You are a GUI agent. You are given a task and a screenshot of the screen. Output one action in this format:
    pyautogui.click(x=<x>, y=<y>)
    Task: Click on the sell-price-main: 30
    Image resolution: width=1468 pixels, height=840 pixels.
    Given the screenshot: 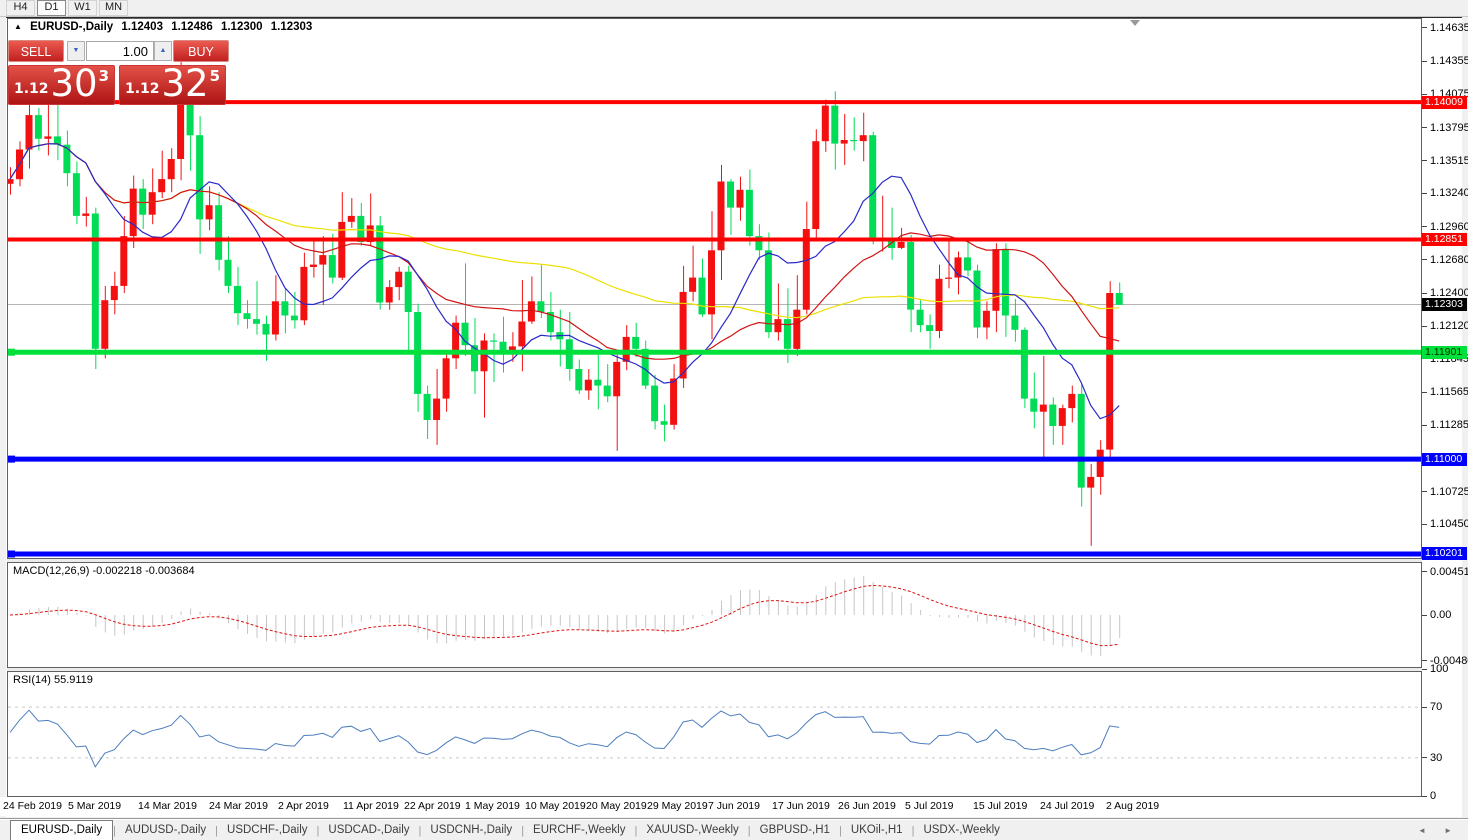 What is the action you would take?
    pyautogui.click(x=74, y=83)
    